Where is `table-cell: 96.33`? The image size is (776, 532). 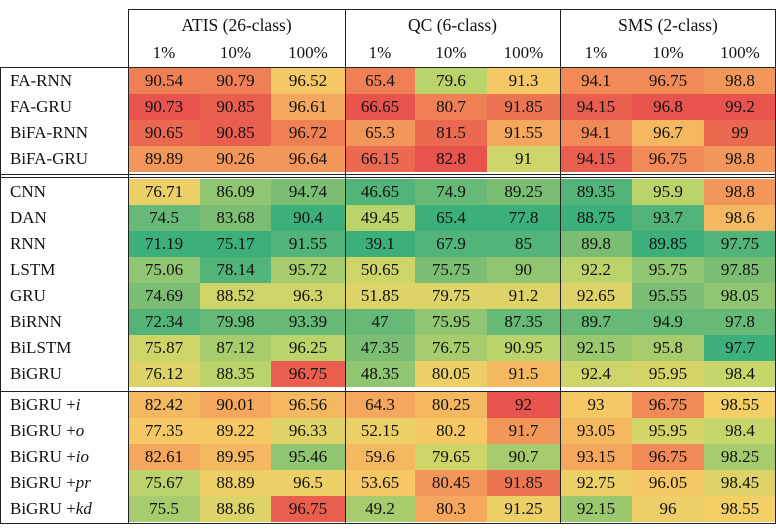
table-cell: 96.33 is located at coordinates (308, 431).